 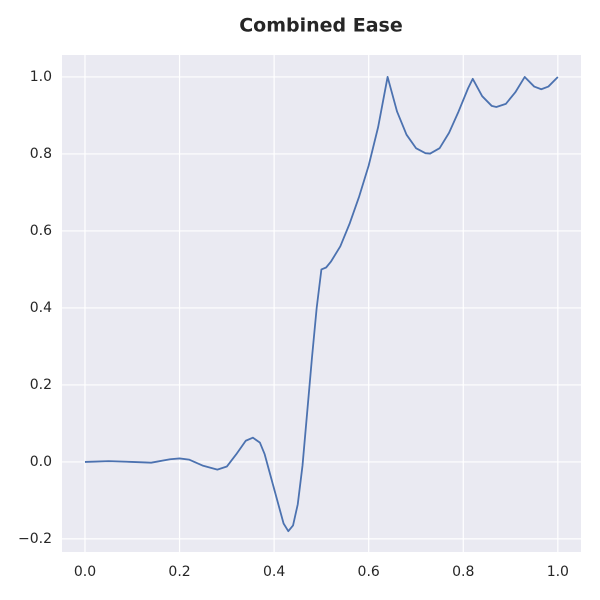 What do you see at coordinates (369, 572) in the screenshot?
I see `x-tick-label: 0.6` at bounding box center [369, 572].